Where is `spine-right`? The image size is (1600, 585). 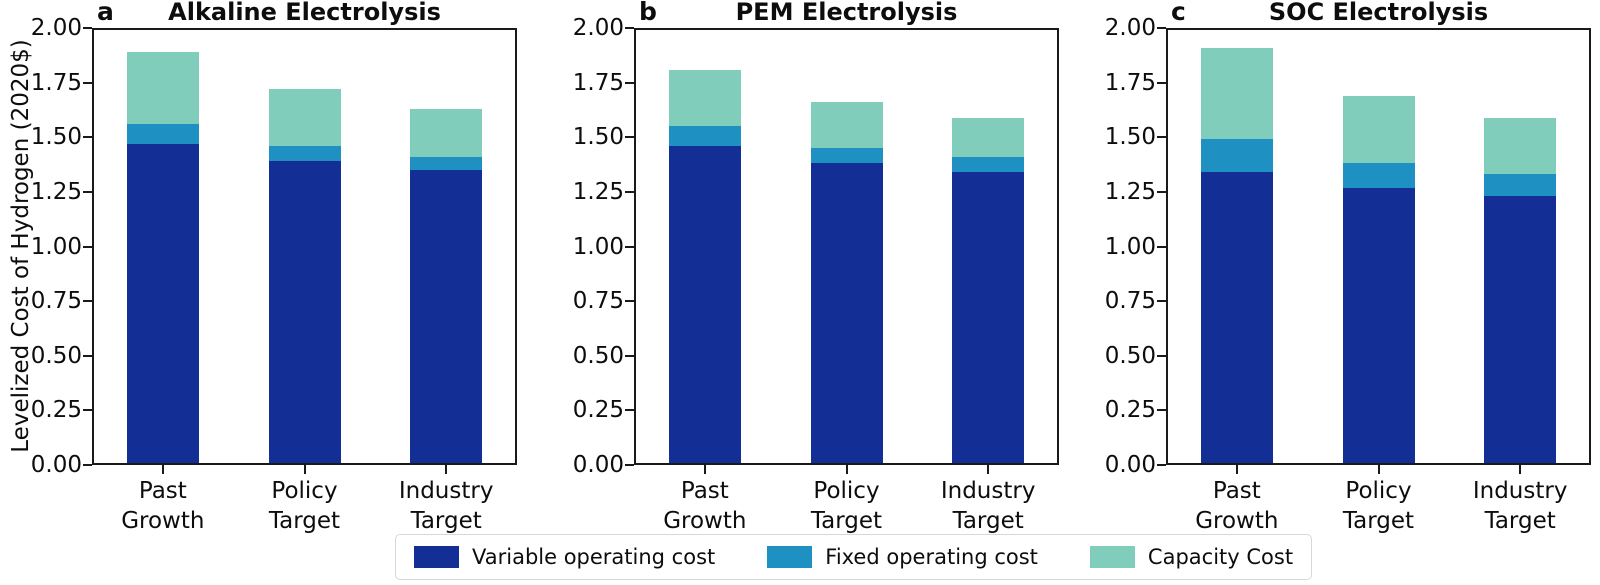
spine-right is located at coordinates (1590, 246).